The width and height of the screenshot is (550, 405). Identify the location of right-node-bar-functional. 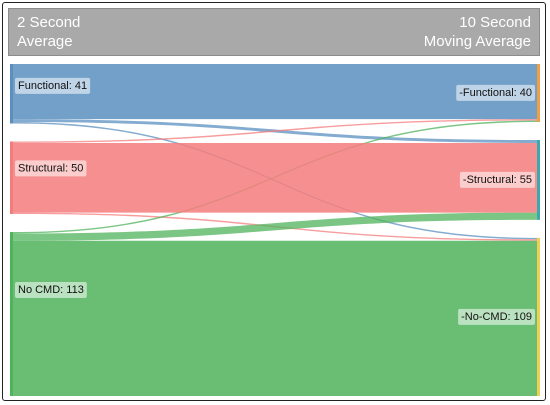
(538, 93).